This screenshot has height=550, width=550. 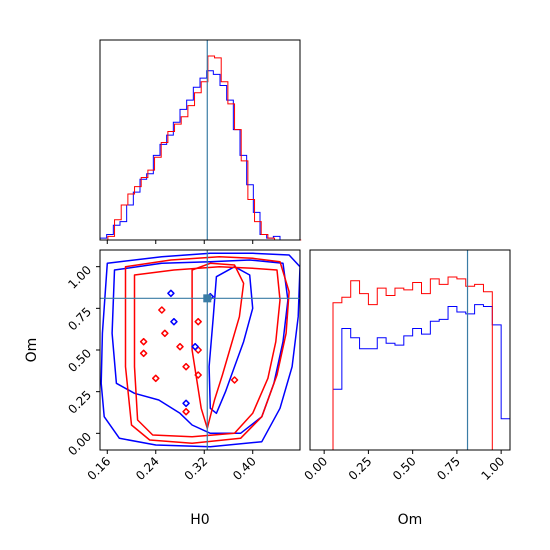 What do you see at coordinates (79, 319) in the screenshot?
I see `contour-ytick-label-3: 0.75` at bounding box center [79, 319].